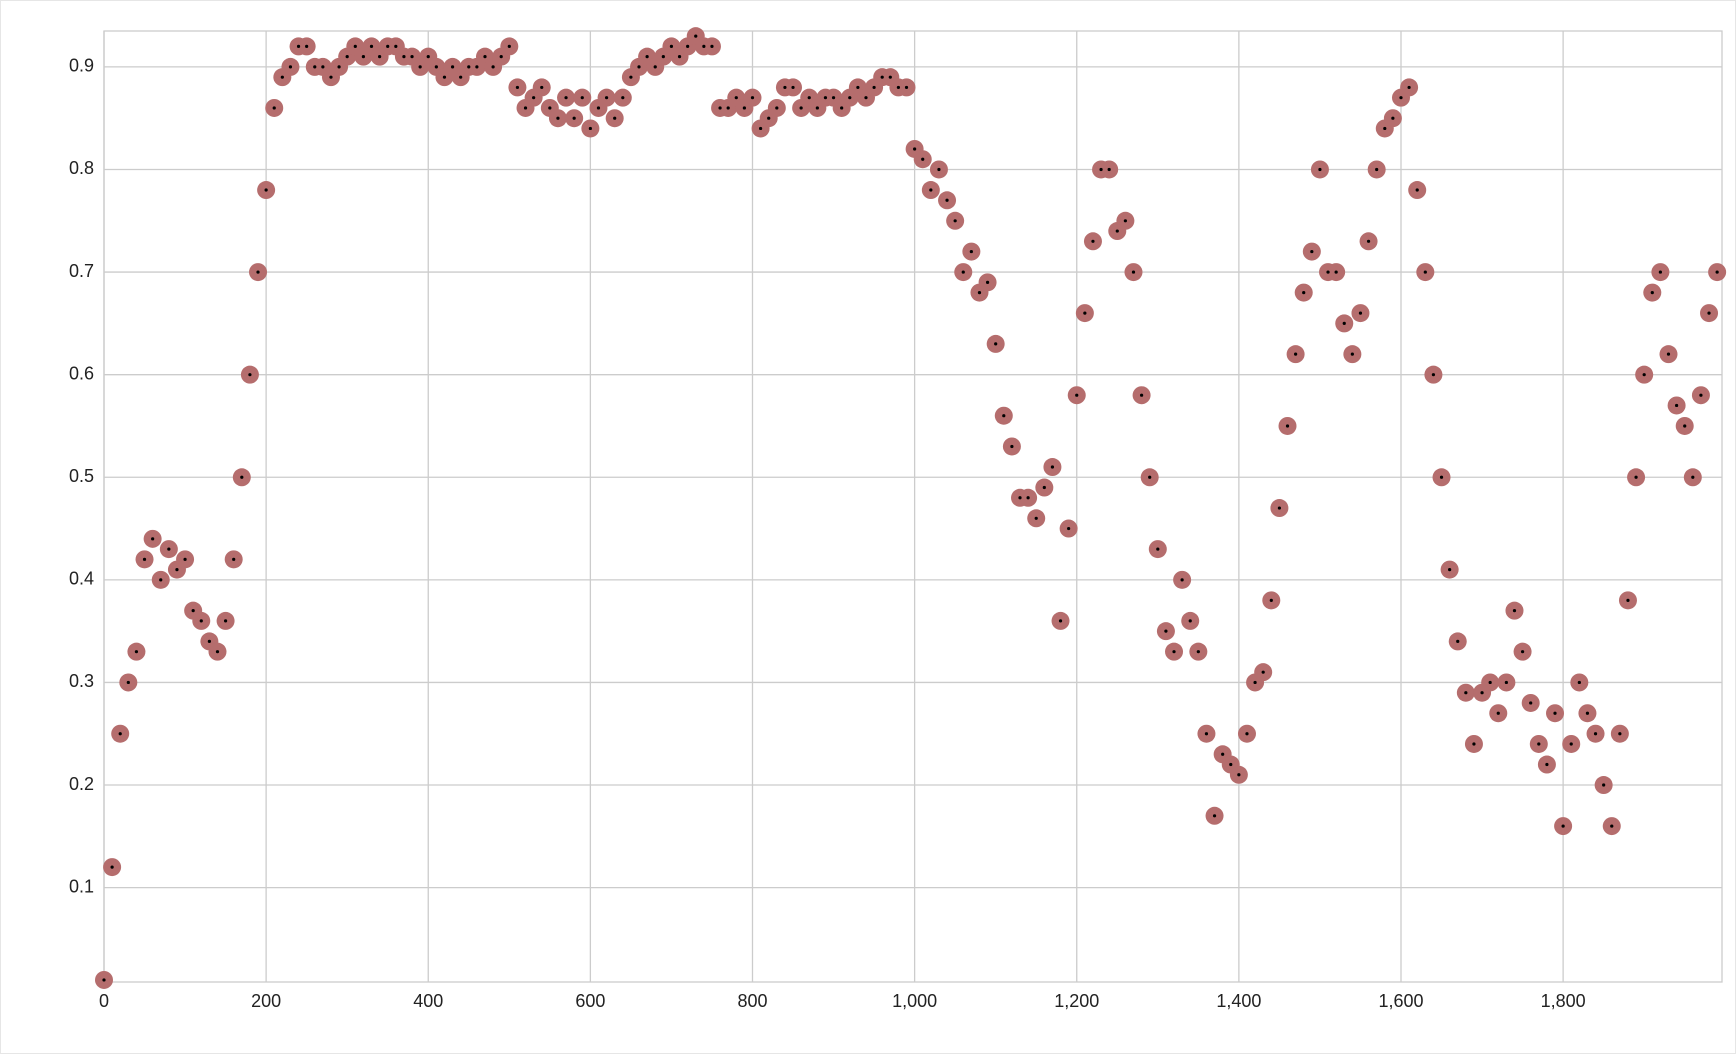  Describe the element at coordinates (1238, 1001) in the screenshot. I see `x-tick-label: 1,400` at that location.